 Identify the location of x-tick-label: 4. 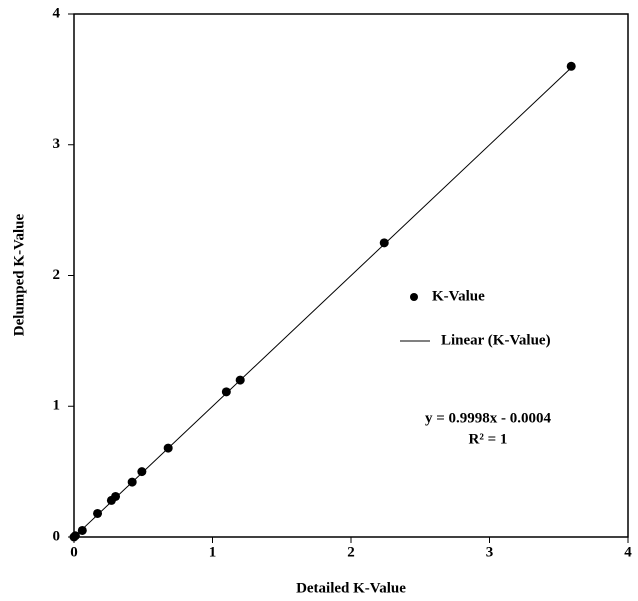
(628, 552).